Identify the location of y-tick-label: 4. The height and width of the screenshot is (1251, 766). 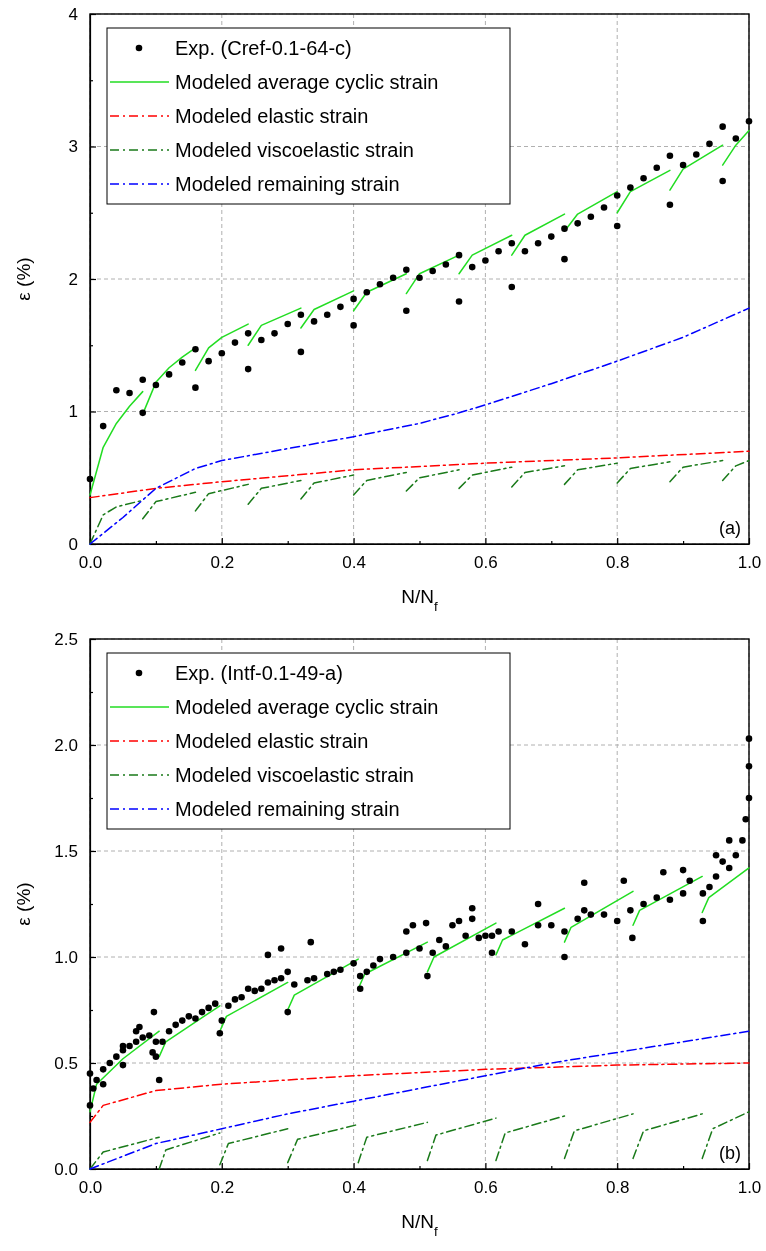
(73, 14).